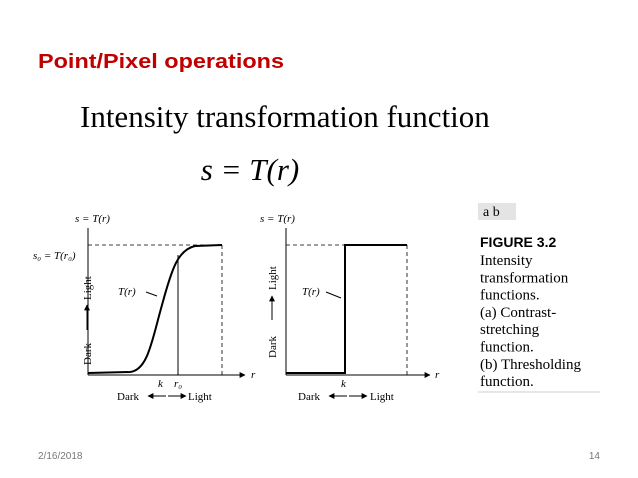 This screenshot has height=478, width=638. What do you see at coordinates (518, 313) in the screenshot?
I see `caption-line: (a) Contrast-` at bounding box center [518, 313].